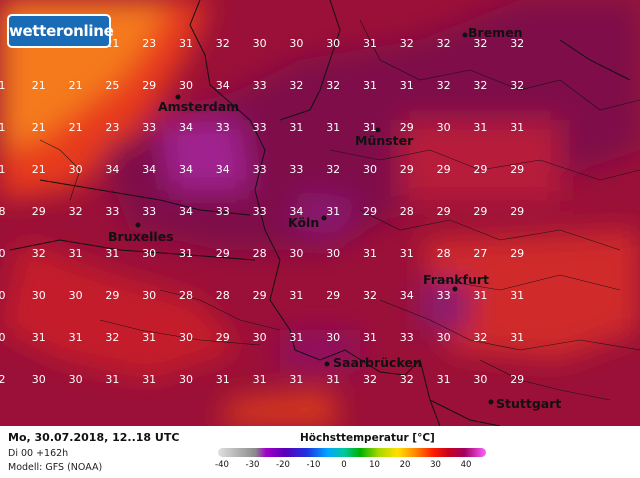 The height and width of the screenshot is (478, 640). Describe the element at coordinates (198, 106) in the screenshot. I see `city-label-amsterdam: Amsterdam` at that location.